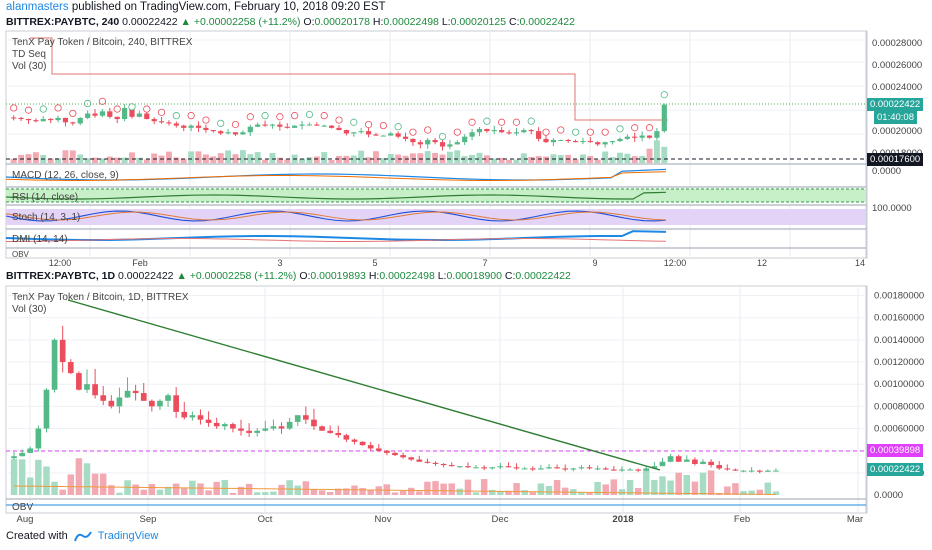  What do you see at coordinates (20, 254) in the screenshot?
I see `top-obv-label: OBV` at bounding box center [20, 254].